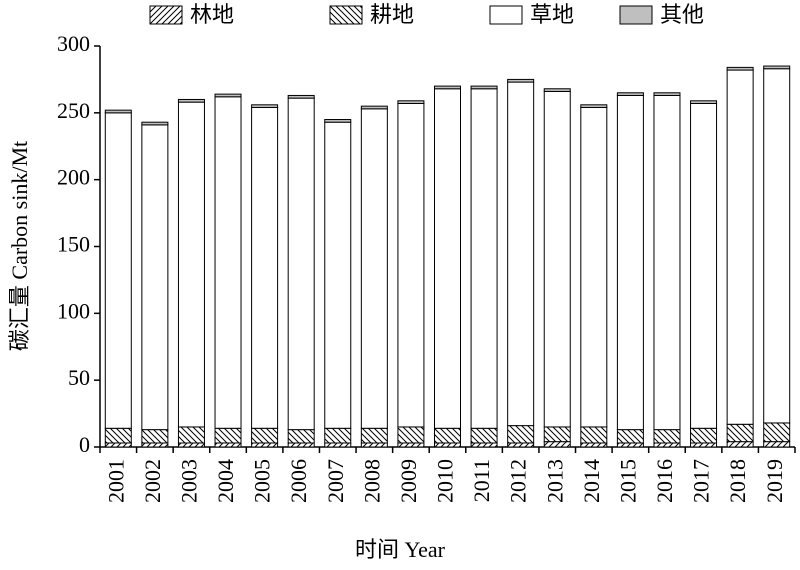 Image resolution: width=800 pixels, height=570 pixels. What do you see at coordinates (73, 43) in the screenshot?
I see `y-tick-label: 300` at bounding box center [73, 43].